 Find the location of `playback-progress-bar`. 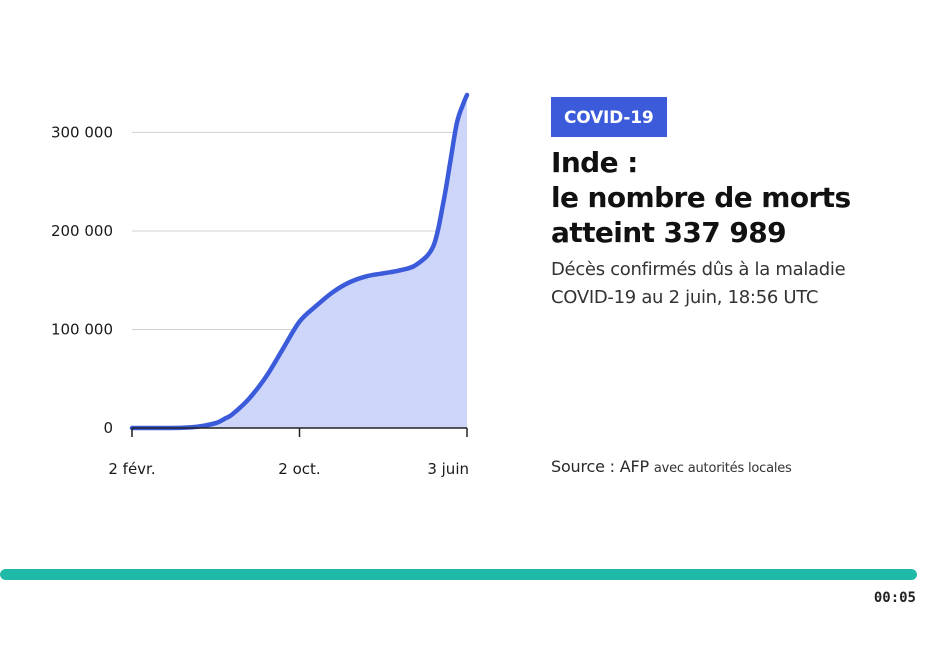

playback-progress-bar is located at coordinates (458, 574).